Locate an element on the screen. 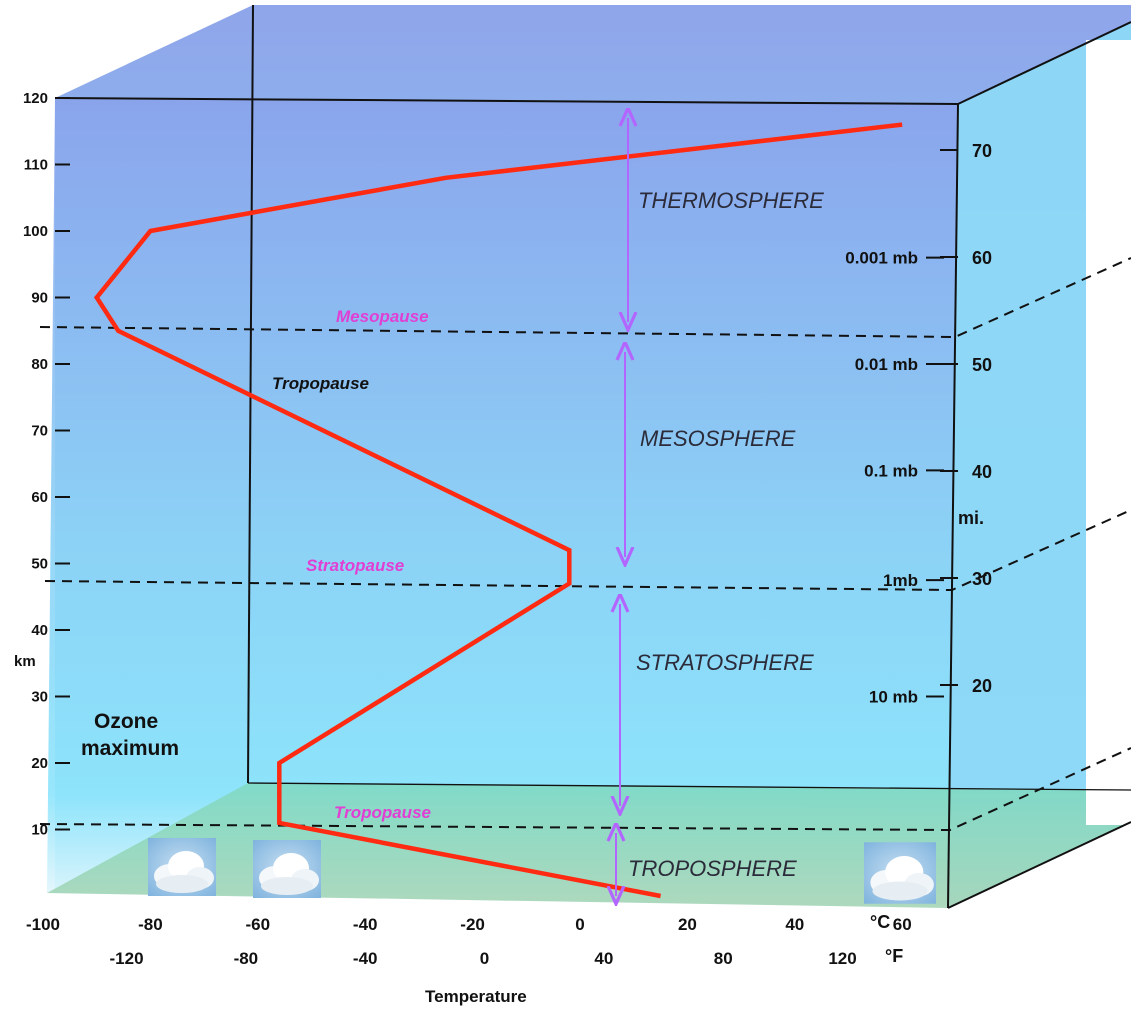 This screenshot has height=1011, width=1131. celsius-tick-label: 60 is located at coordinates (902, 924).